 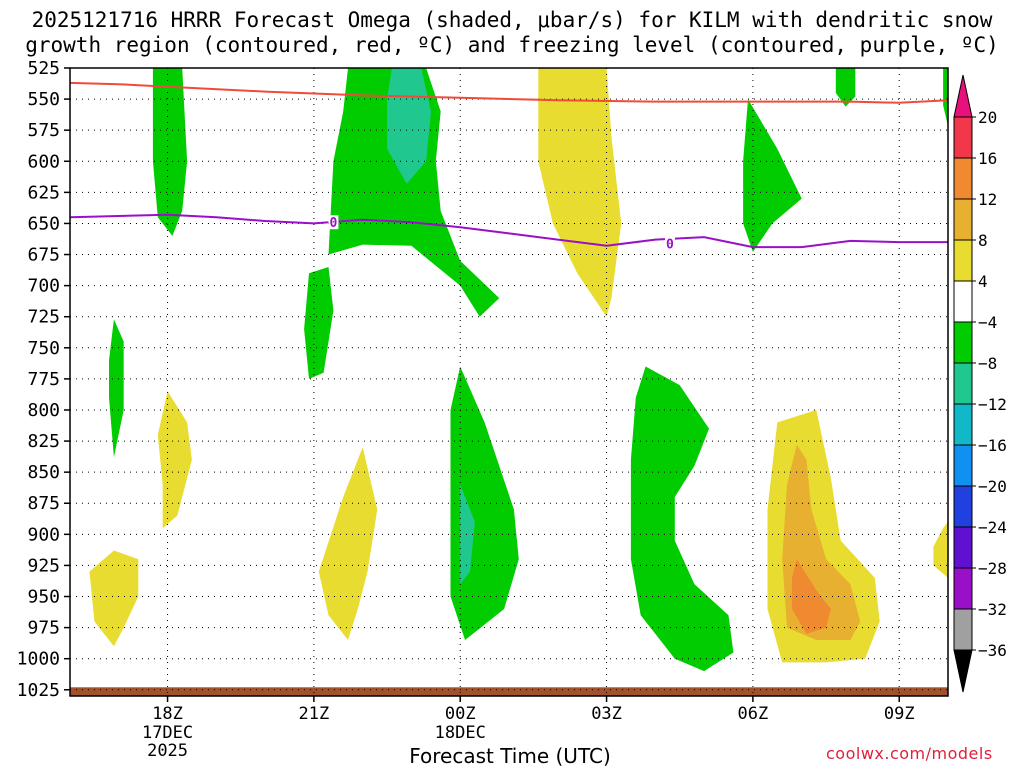 What do you see at coordinates (43, 317) in the screenshot?
I see `y-tick-label: 725` at bounding box center [43, 317].